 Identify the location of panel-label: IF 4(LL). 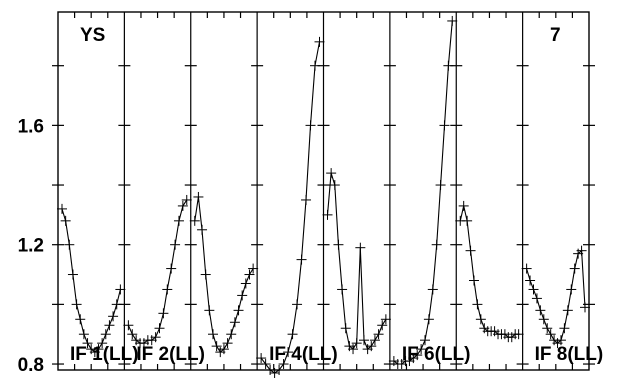
(303, 354).